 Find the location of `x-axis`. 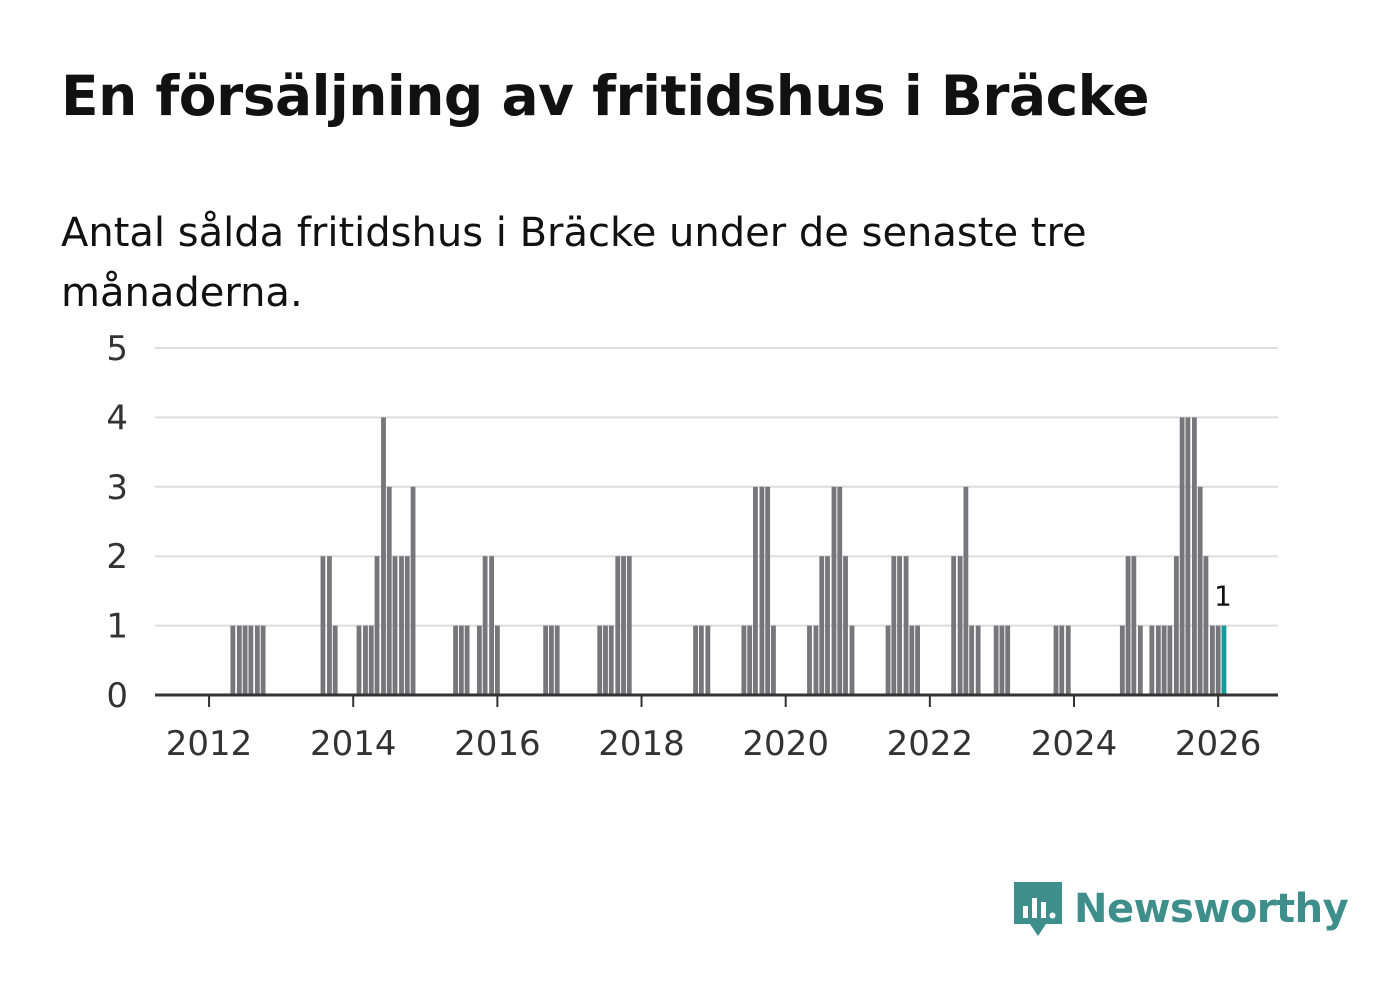

x-axis is located at coordinates (716, 700).